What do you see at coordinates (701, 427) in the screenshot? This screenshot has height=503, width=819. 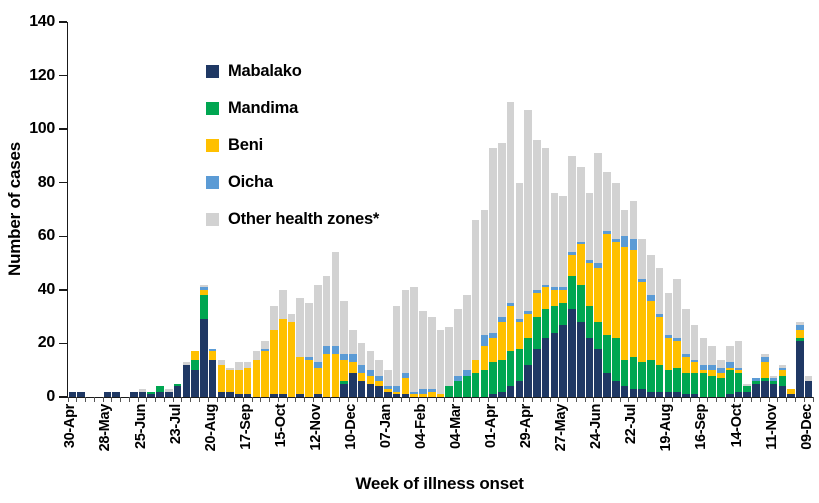 I see `x-tick-label: 16-Sep` at bounding box center [701, 427].